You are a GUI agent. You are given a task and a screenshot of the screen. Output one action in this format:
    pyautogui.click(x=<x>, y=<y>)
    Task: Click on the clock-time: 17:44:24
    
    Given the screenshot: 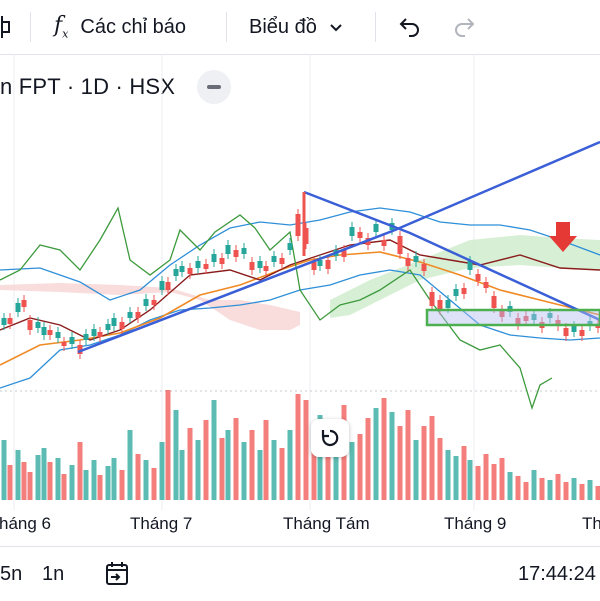 What is the action you would take?
    pyautogui.click(x=557, y=574)
    